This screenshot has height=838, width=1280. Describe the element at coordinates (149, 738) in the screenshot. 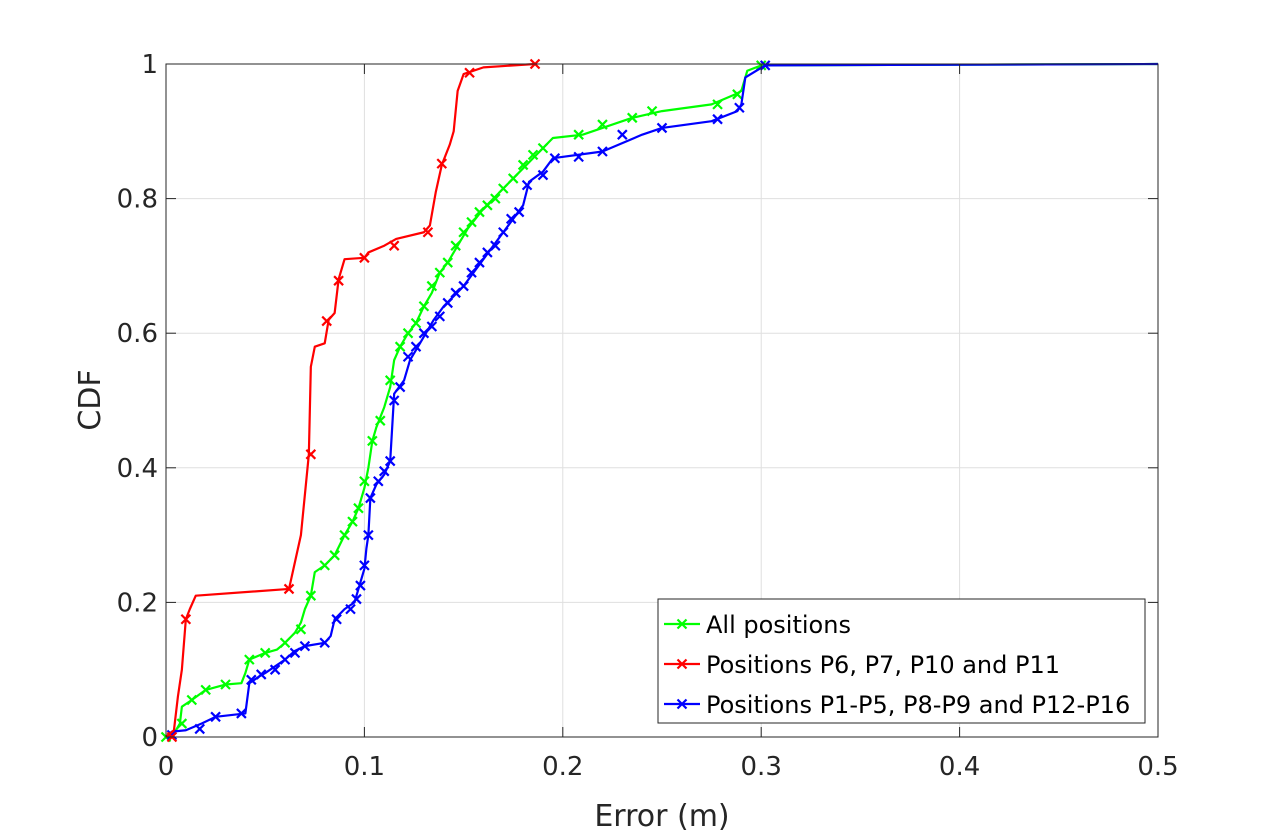

I see `y-tick-label: 0` at that location.